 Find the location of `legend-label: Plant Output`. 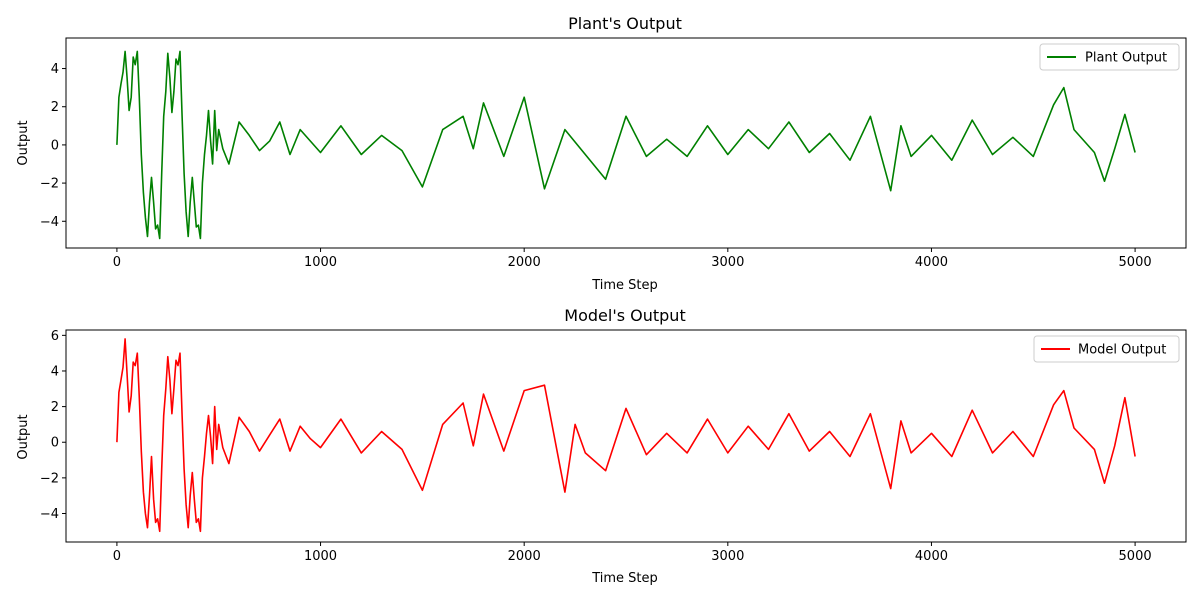

legend-label: Plant Output is located at coordinates (1126, 58).